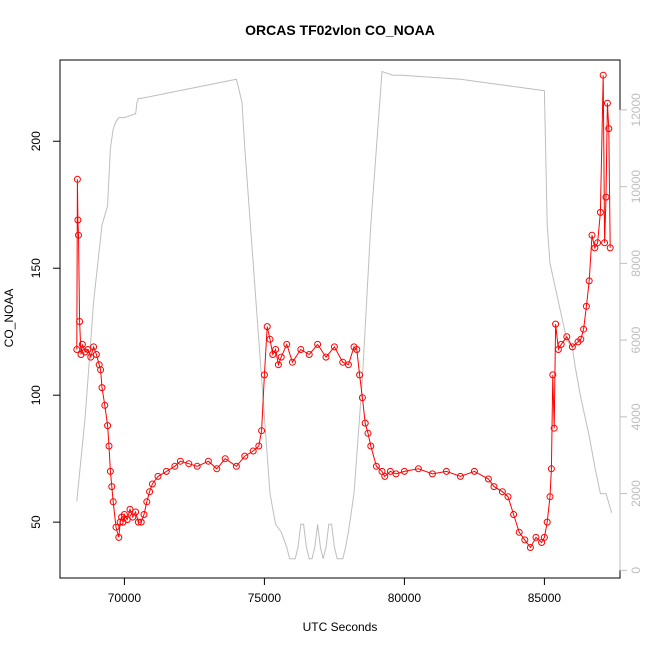  I want to click on y-tick-label: 50, so click(36, 522).